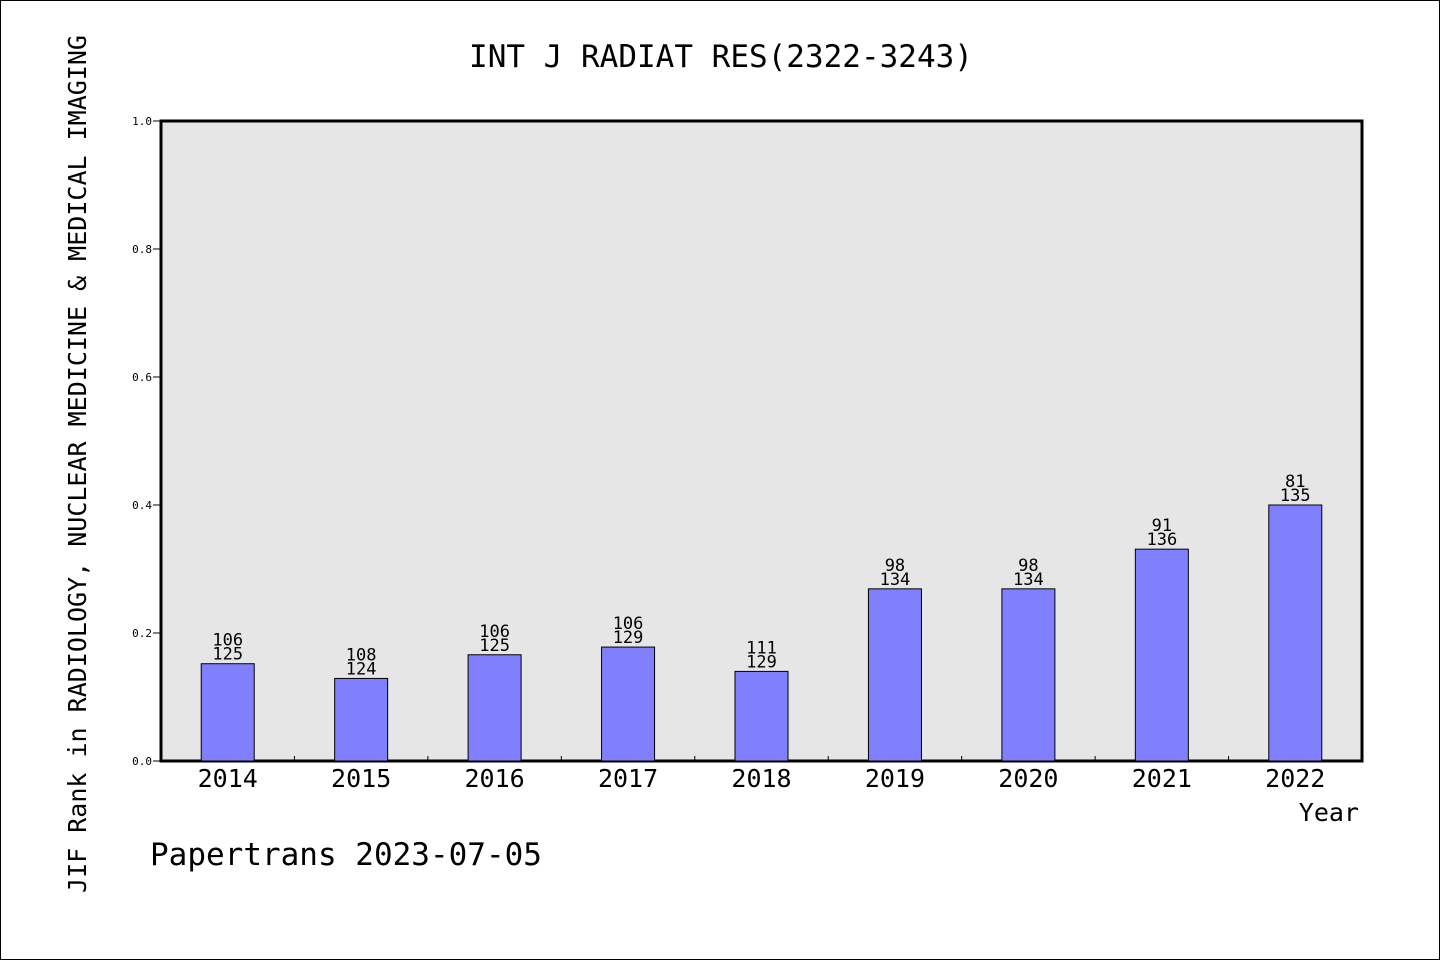  What do you see at coordinates (142, 121) in the screenshot?
I see `y-tick-label: 1.0` at bounding box center [142, 121].